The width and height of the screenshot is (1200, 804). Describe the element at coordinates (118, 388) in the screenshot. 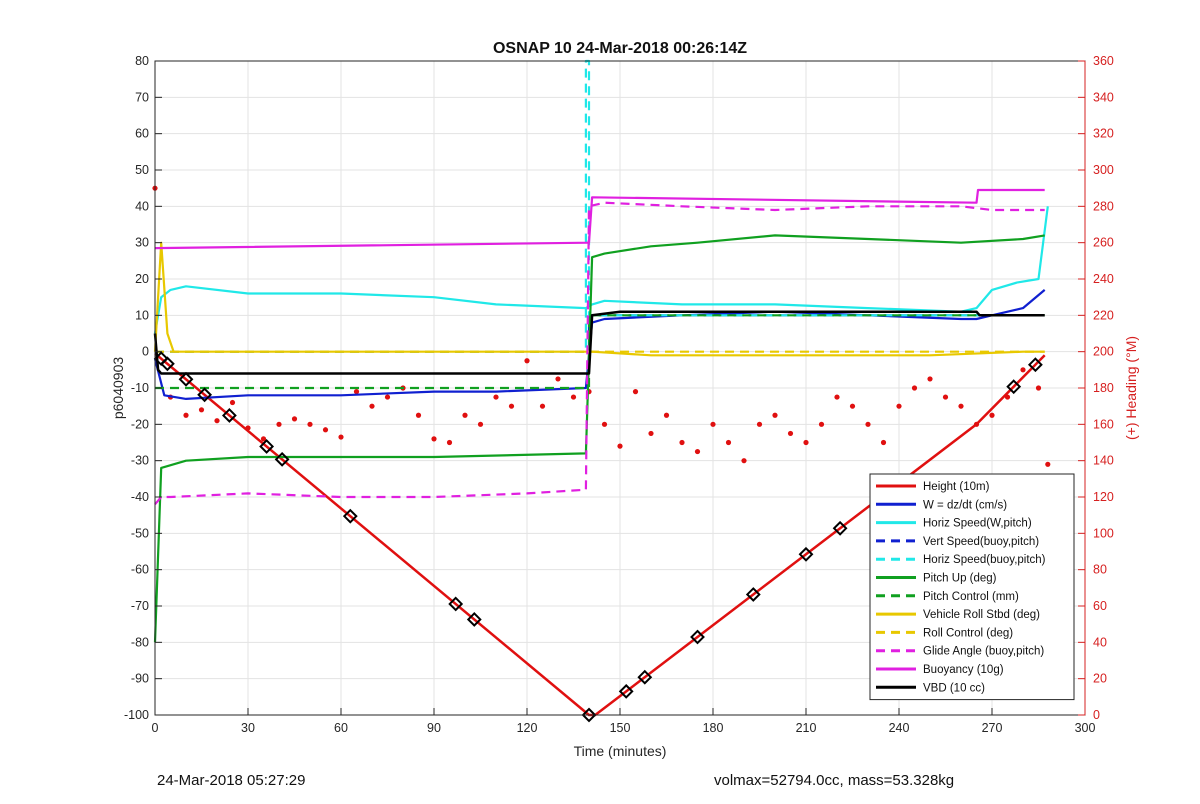

I see `y-axis-label-left: p6040903` at that location.